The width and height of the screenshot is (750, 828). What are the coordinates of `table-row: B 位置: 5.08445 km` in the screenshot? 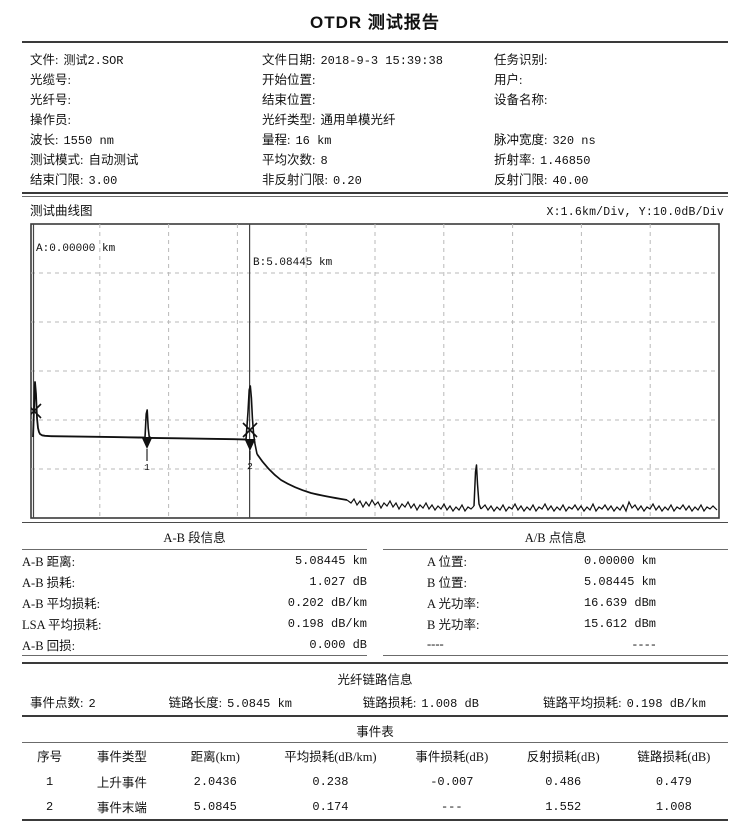 It's located at (555, 581).